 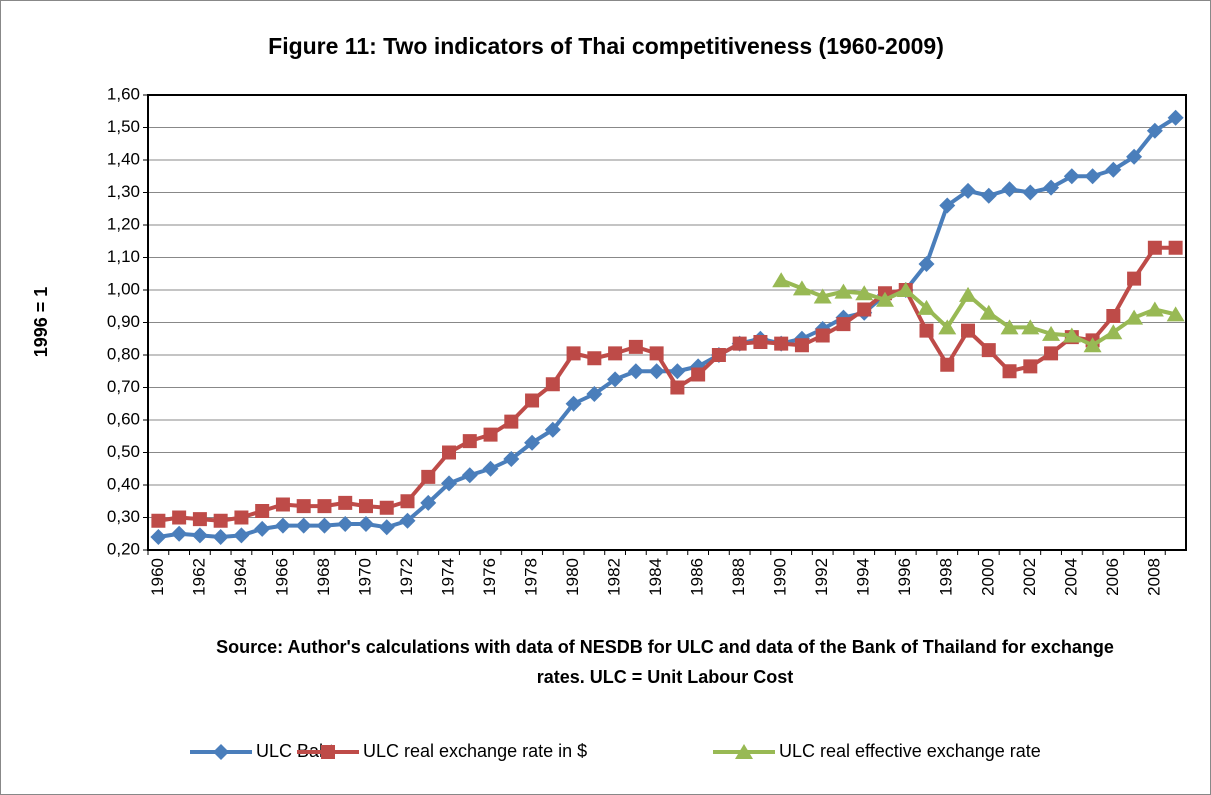 I want to click on y-axis-label: 1996 = 1, so click(x=41, y=322).